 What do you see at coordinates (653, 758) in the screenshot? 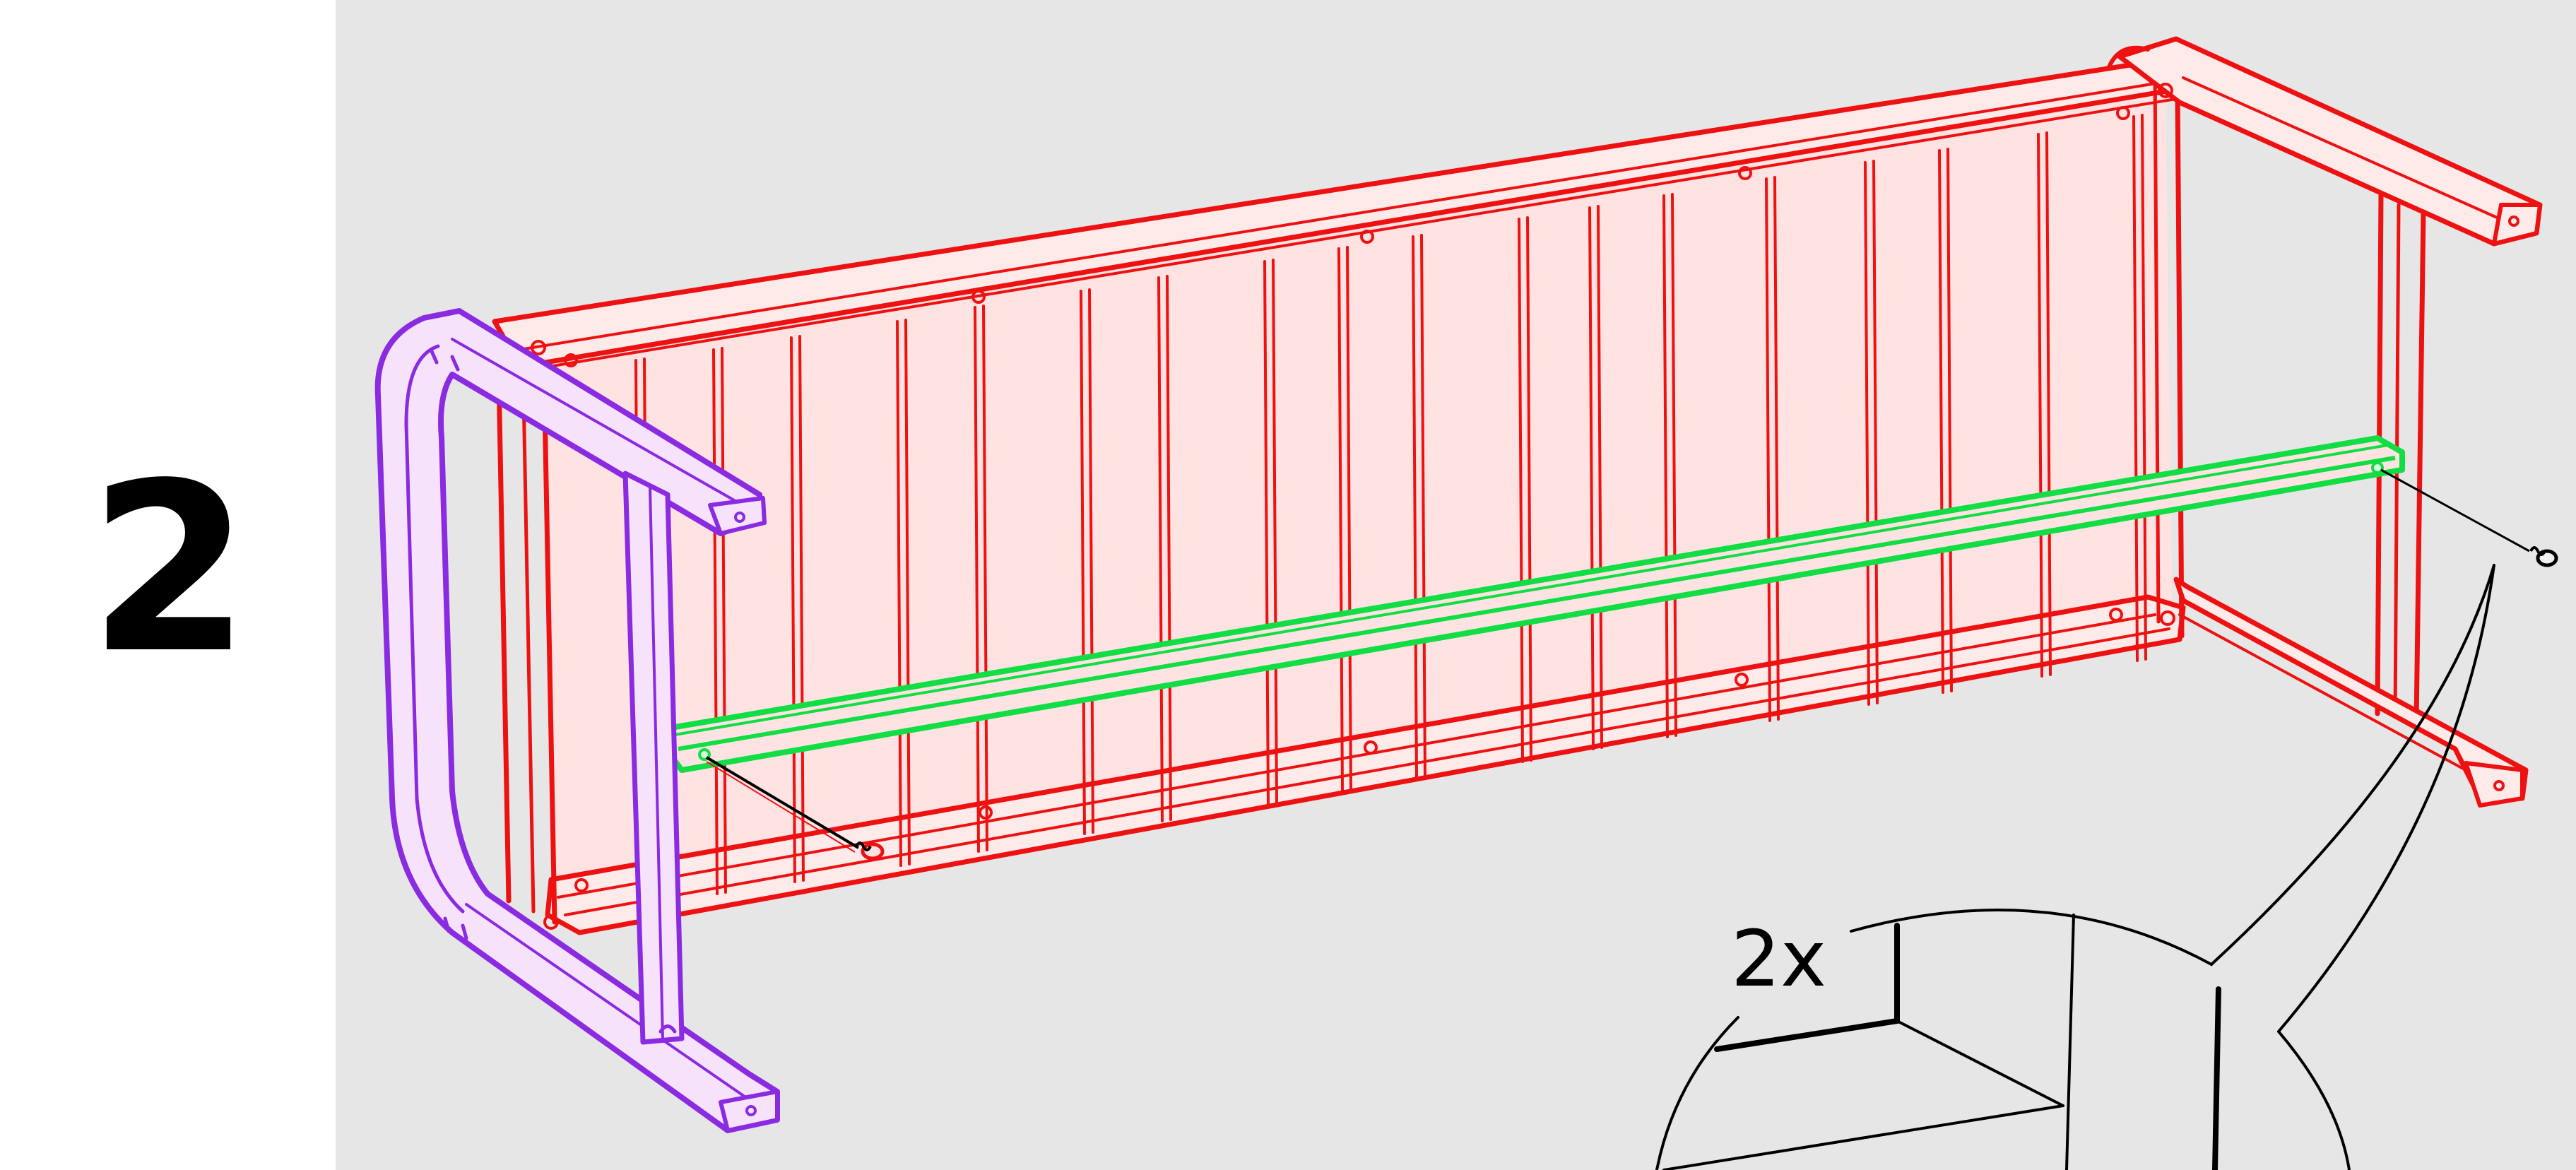
I see `end-leg-post` at bounding box center [653, 758].